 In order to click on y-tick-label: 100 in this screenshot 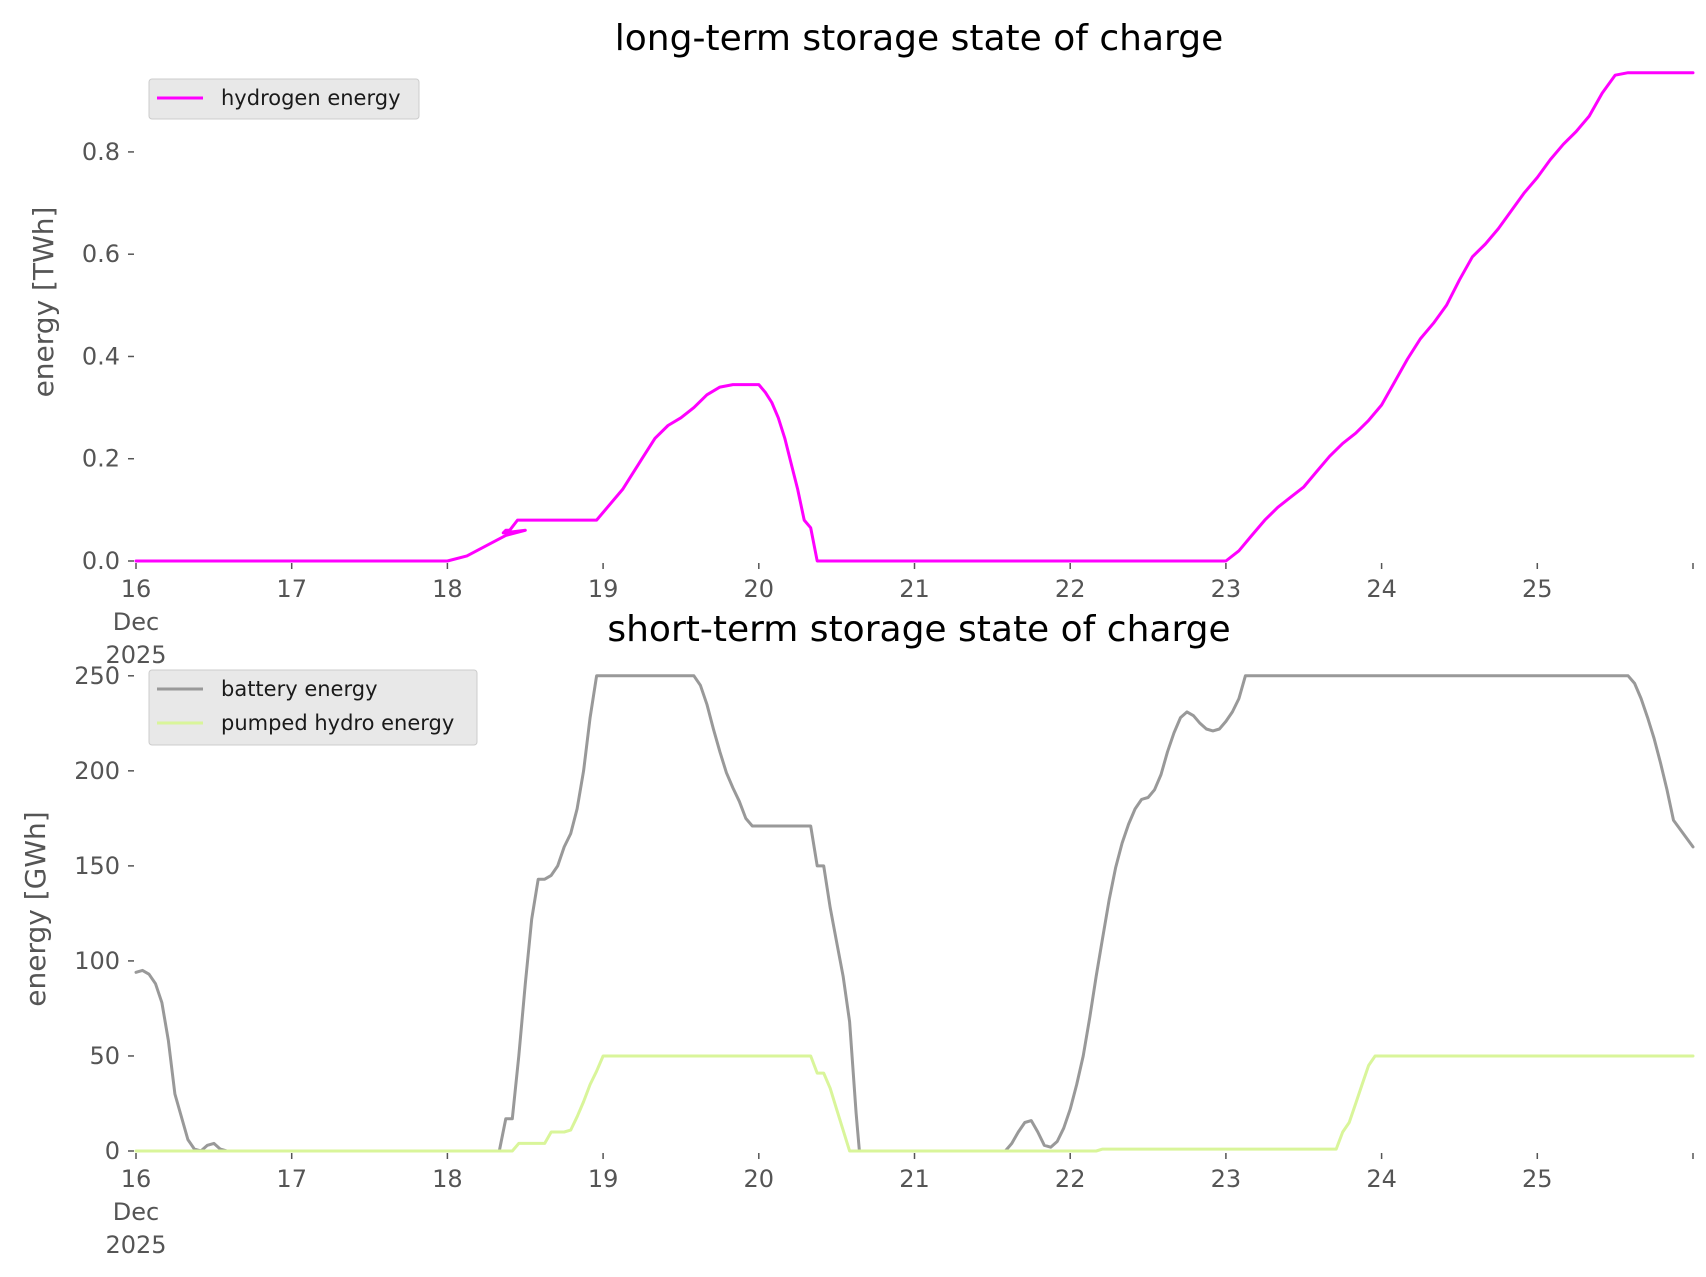, I will do `click(97, 961)`.